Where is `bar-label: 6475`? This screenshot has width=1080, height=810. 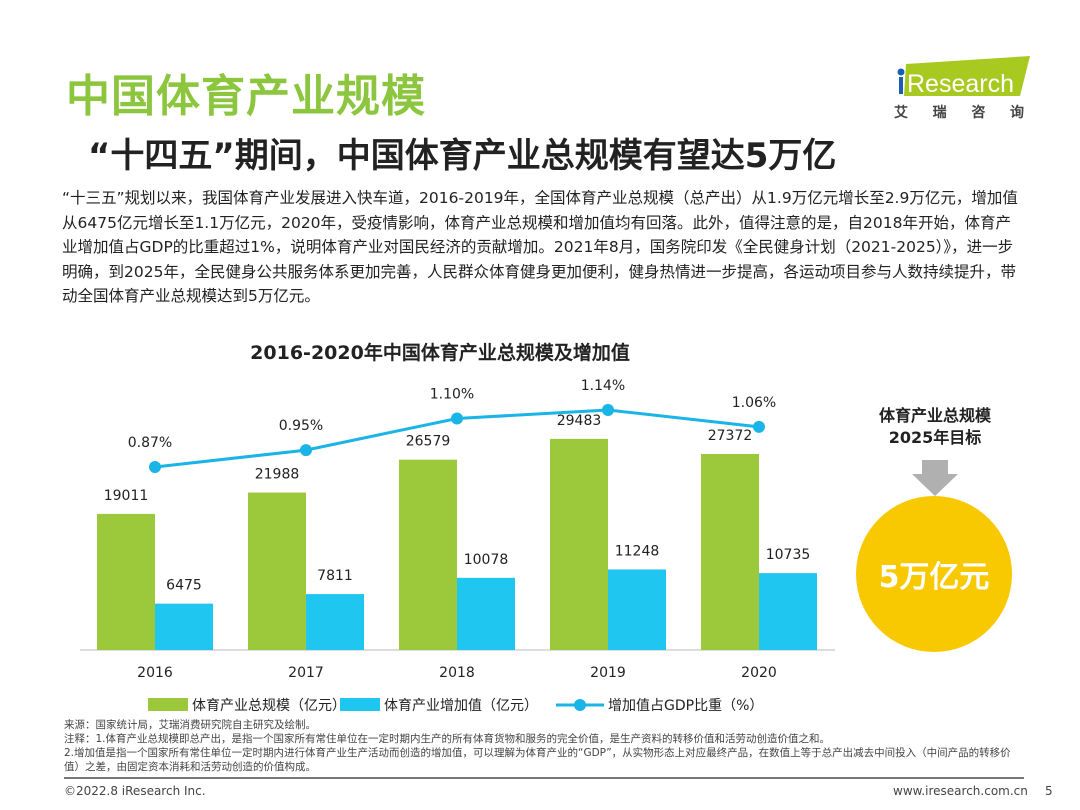
bar-label: 6475 is located at coordinates (184, 586).